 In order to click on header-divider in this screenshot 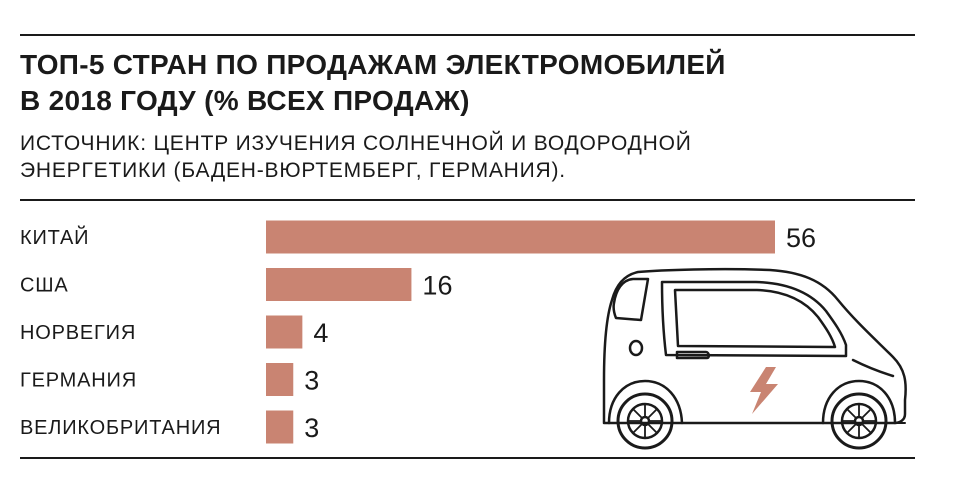, I will do `click(467, 200)`.